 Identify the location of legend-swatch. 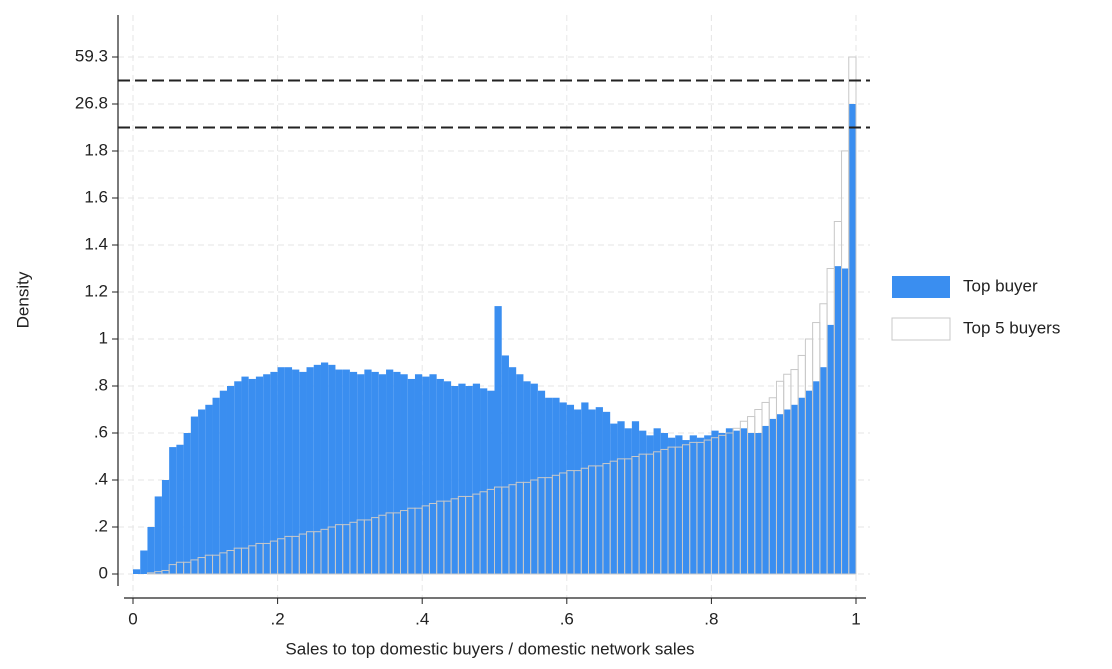
(921, 329).